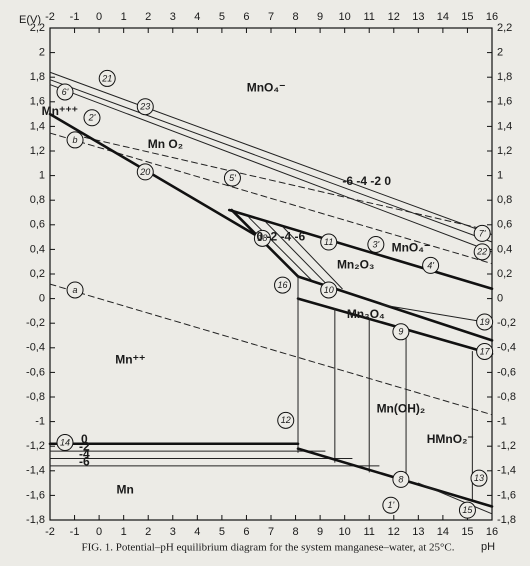  What do you see at coordinates (99, 532) in the screenshot?
I see `x-tick-label: 0` at bounding box center [99, 532].